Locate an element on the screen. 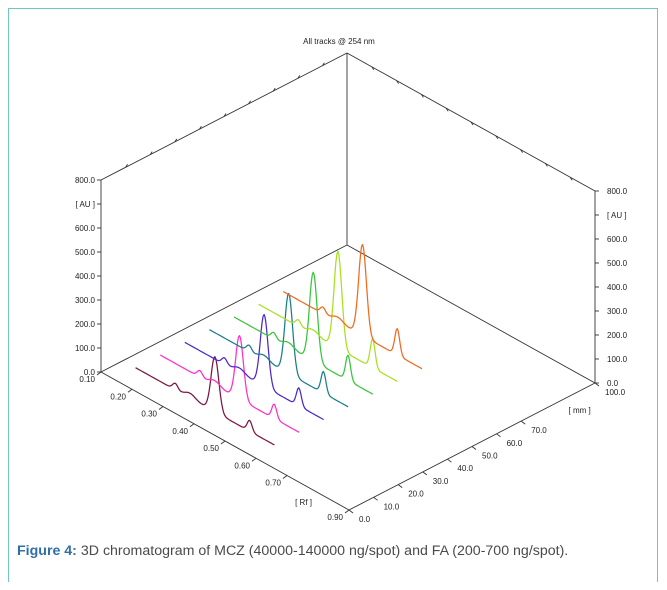  z-tick-label-left: 300.0 is located at coordinates (85, 300).